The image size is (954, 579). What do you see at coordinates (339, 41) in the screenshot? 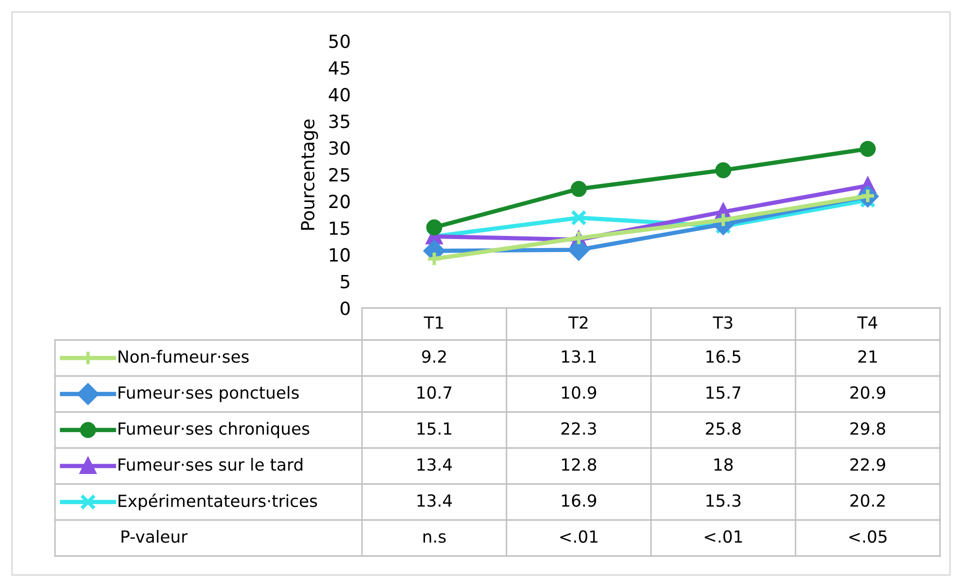
I see `y-tick-label: 50` at bounding box center [339, 41].